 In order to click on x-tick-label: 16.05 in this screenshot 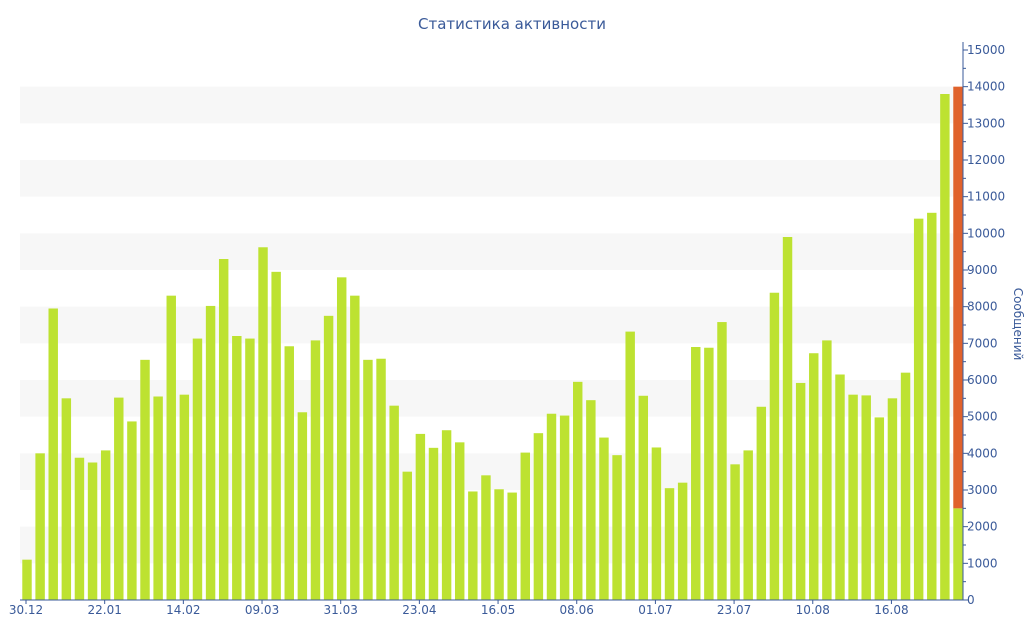, I will do `click(498, 610)`.